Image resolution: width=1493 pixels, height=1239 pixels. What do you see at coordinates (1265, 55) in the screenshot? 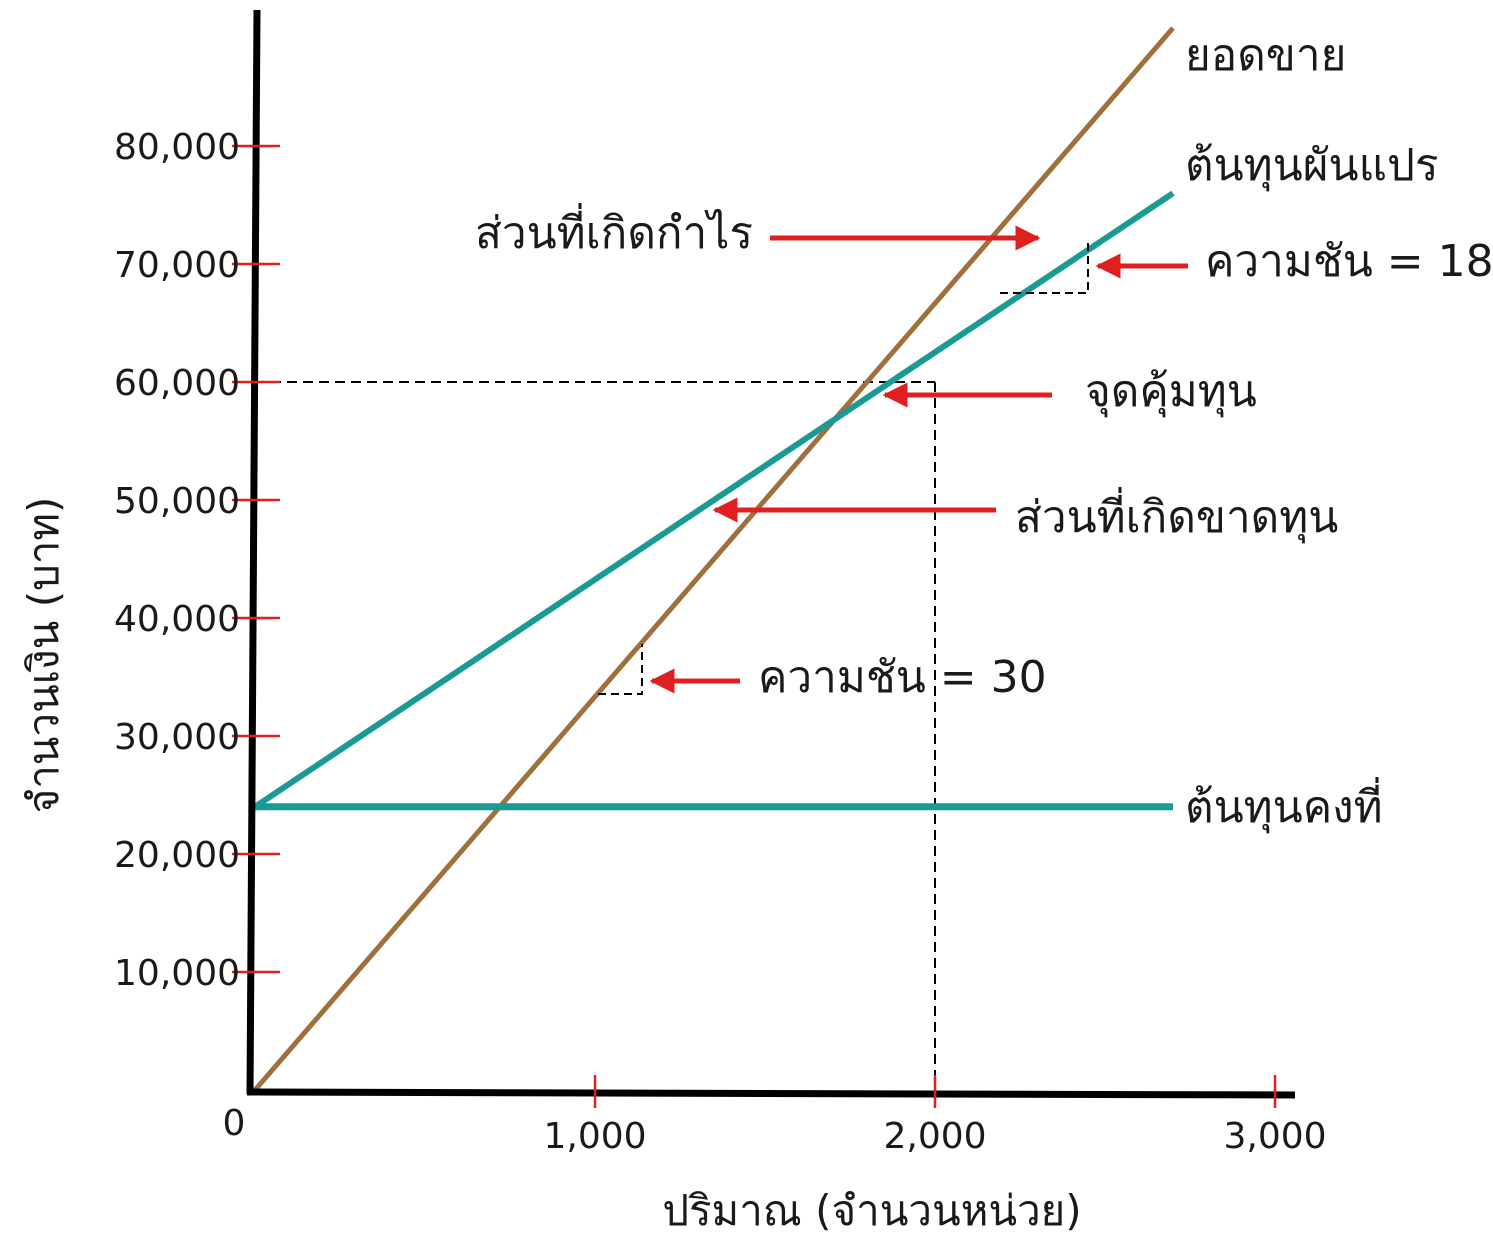
I see `series-label-sales: ยอดขาย` at bounding box center [1265, 55].